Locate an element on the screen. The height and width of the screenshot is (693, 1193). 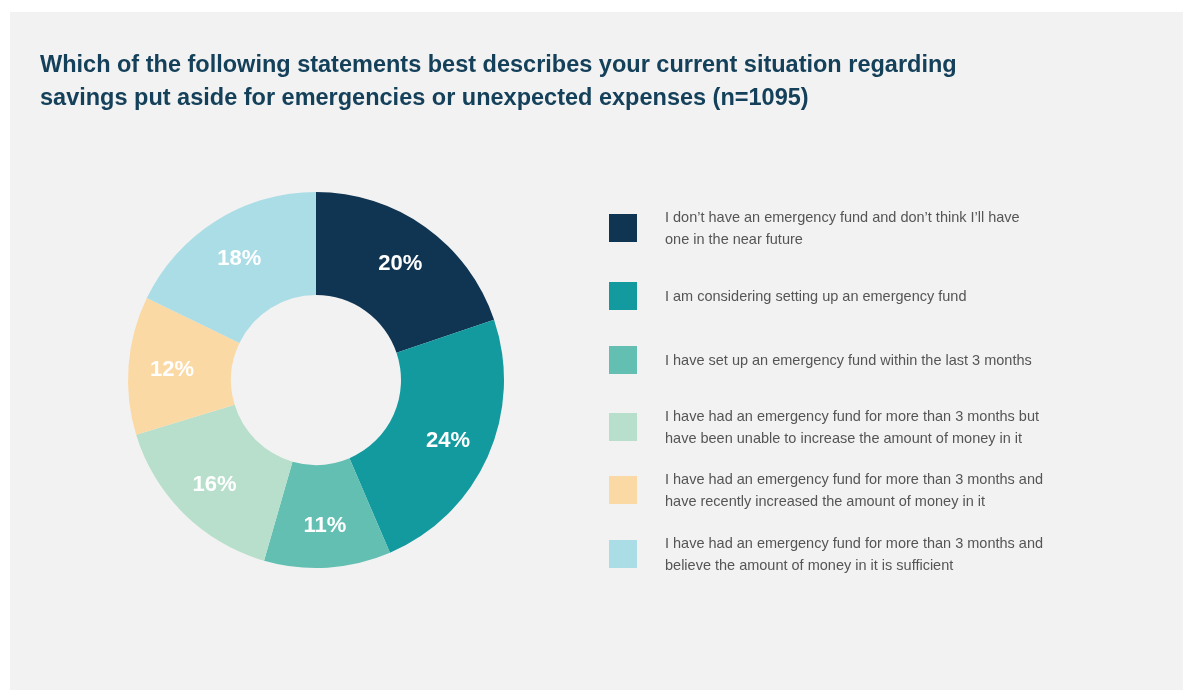
legend-label: I have had an emergency fund for more than 3 months but have been unable to increase the amount of money in it is located at coordinates (852, 427).